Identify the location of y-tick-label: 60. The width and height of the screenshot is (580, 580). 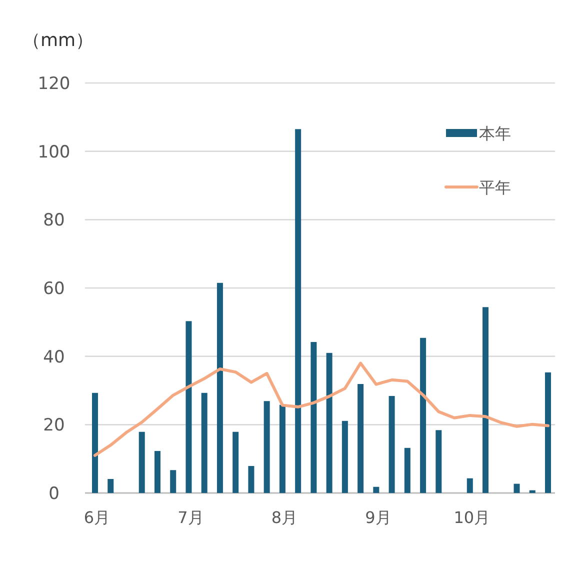
(54, 289).